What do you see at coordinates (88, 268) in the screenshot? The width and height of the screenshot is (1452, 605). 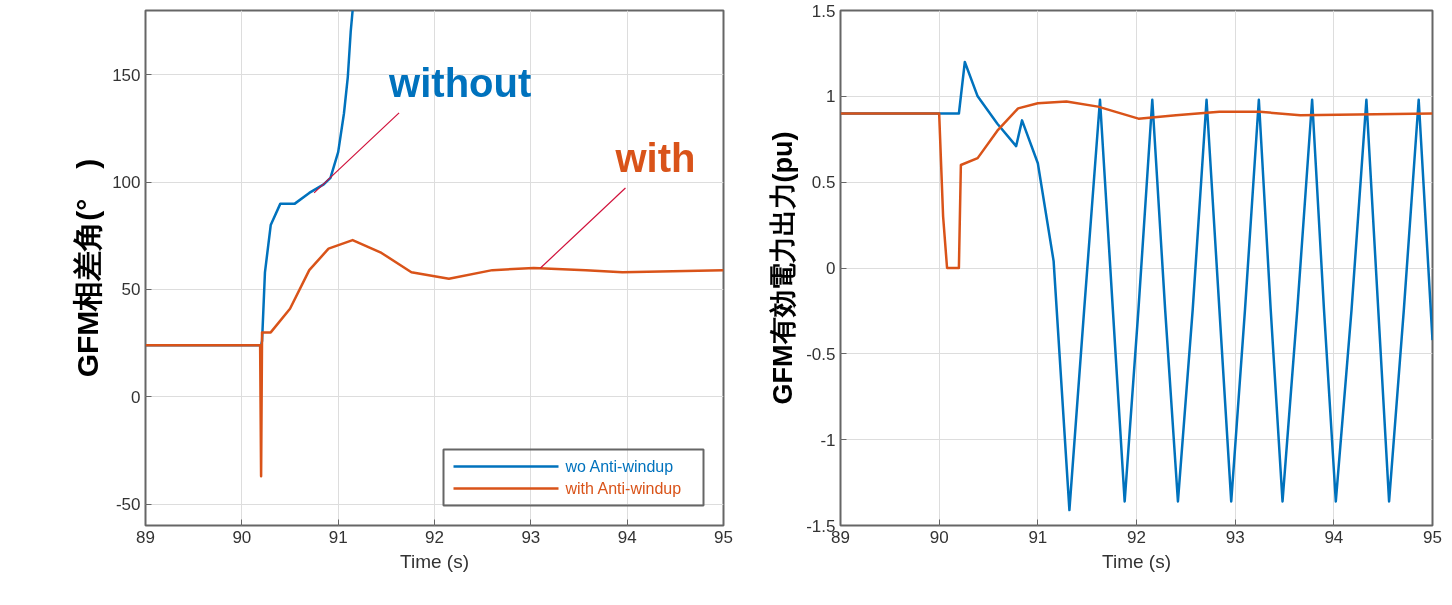 I see `y-axis-title: GFM相差角(° )` at bounding box center [88, 268].